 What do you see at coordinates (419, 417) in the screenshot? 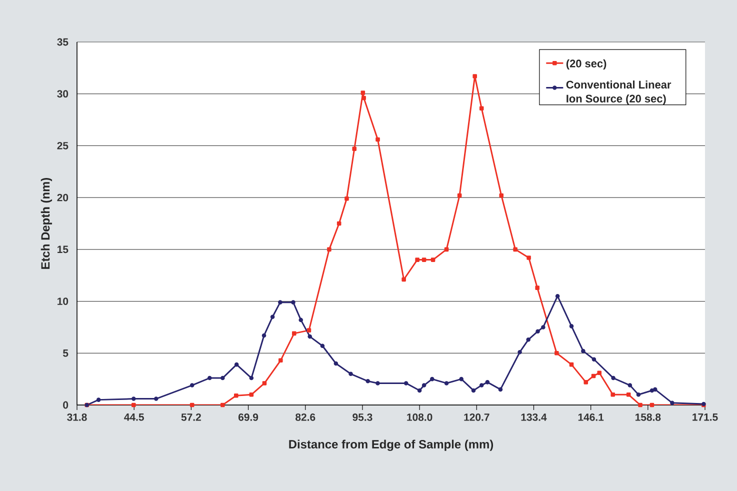
I see `x-tick-label: 108.0` at bounding box center [419, 417].